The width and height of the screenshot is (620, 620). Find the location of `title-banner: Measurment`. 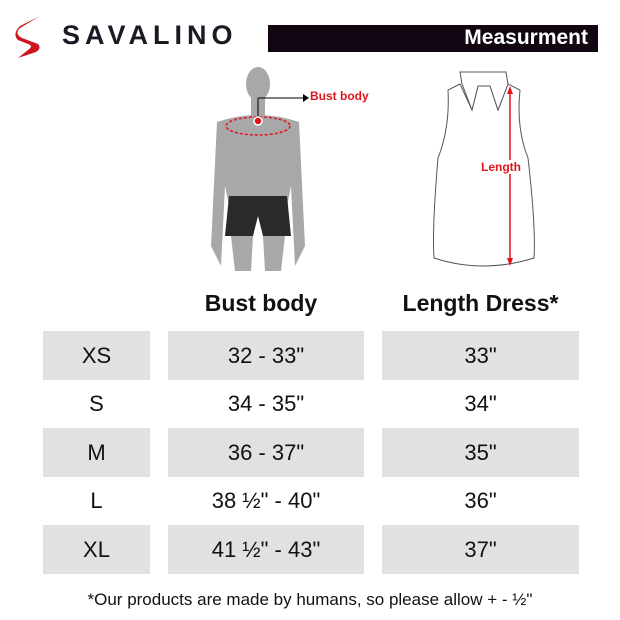

title-banner: Measurment is located at coordinates (433, 38).